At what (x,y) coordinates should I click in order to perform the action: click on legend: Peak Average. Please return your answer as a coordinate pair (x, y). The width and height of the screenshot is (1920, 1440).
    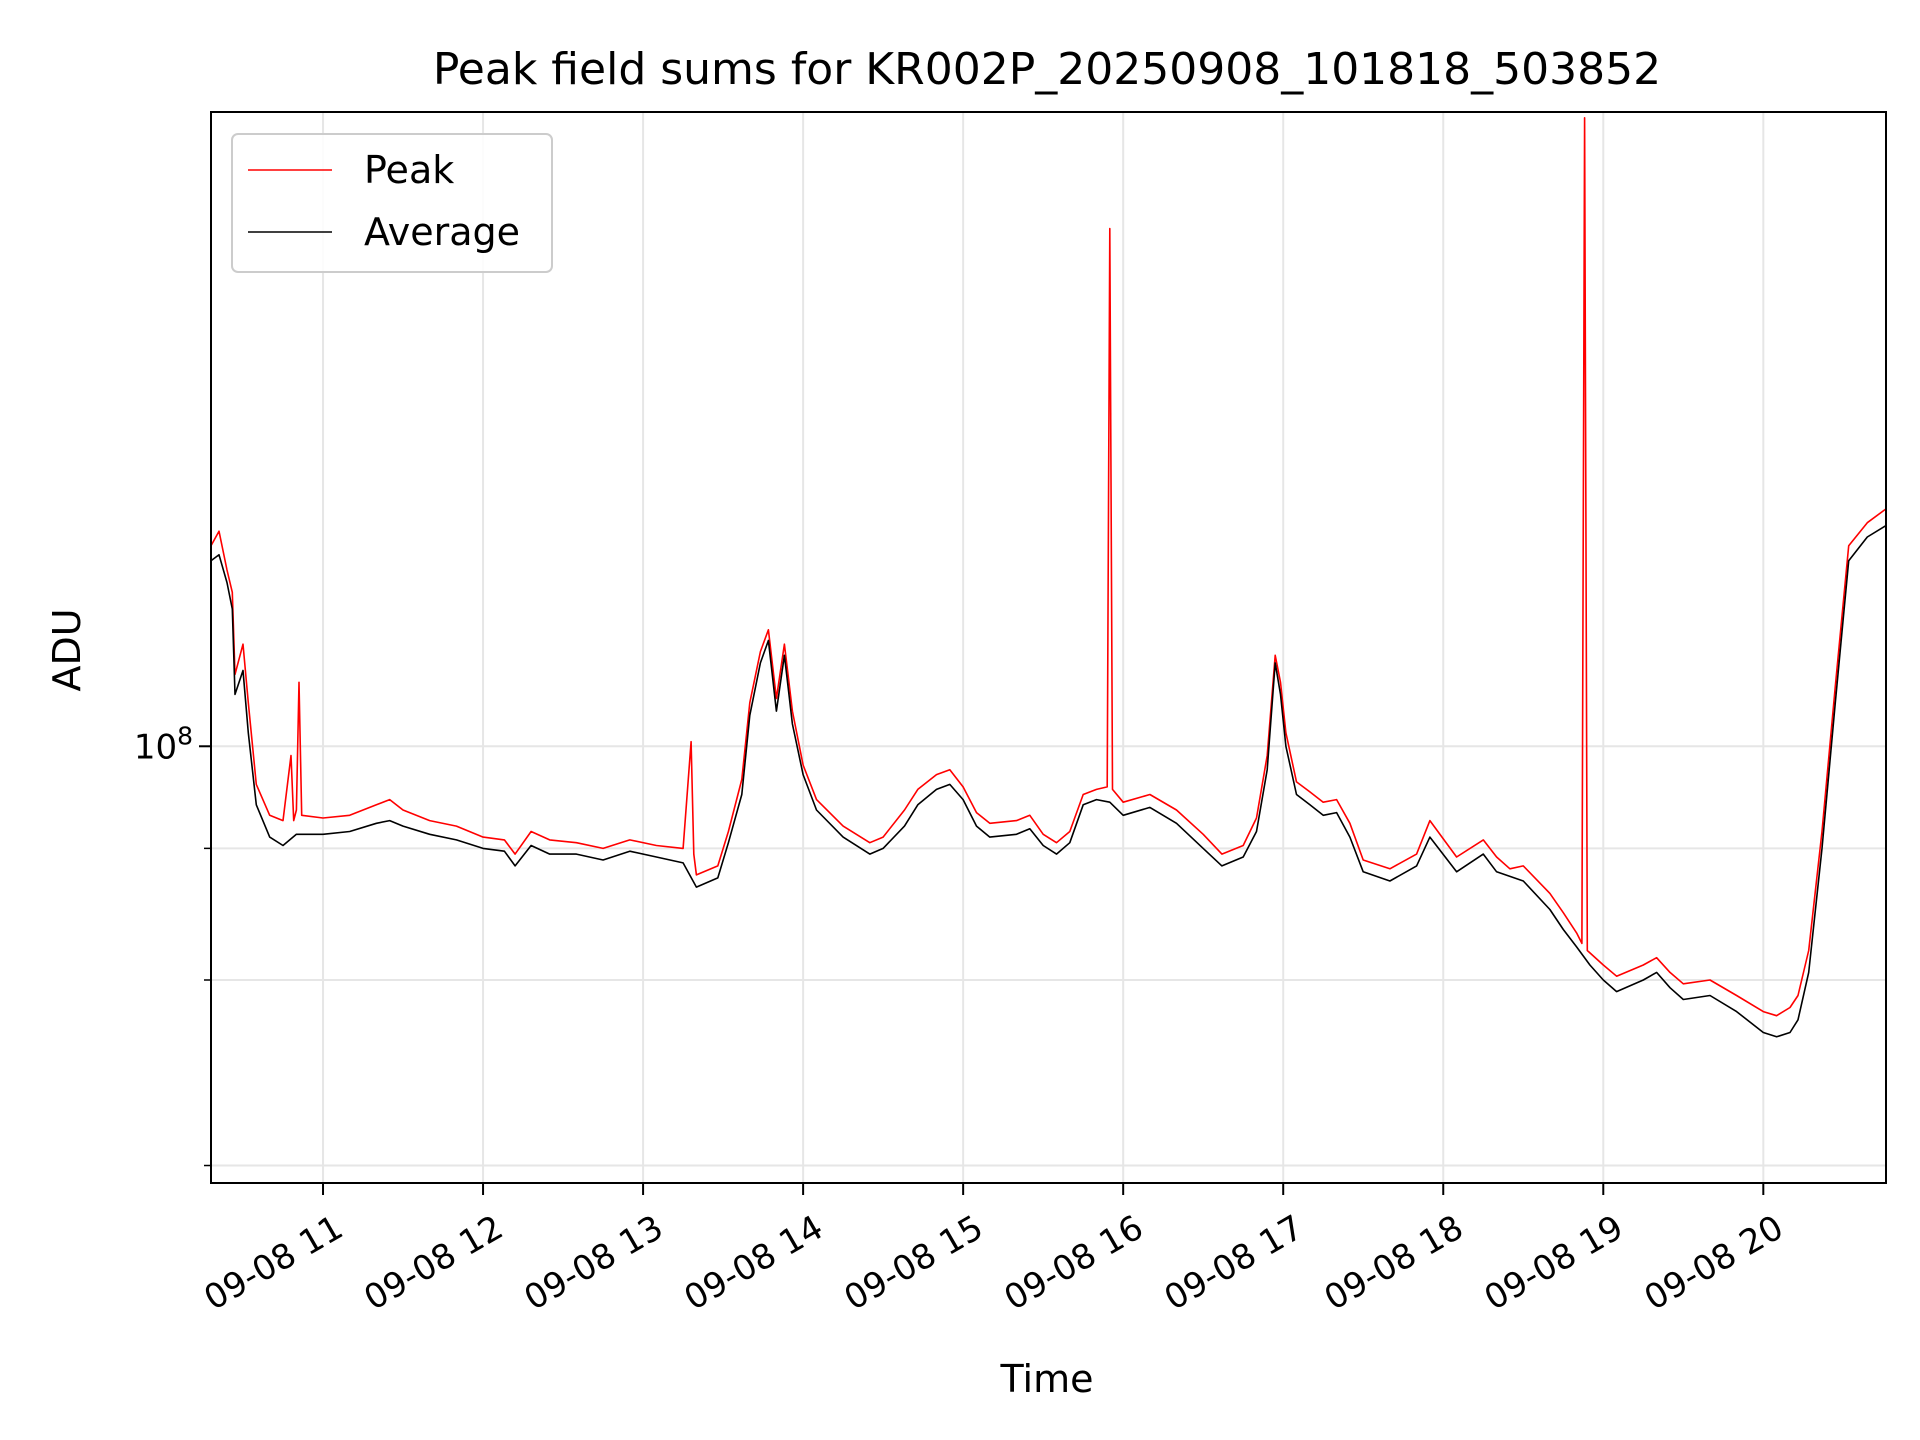
    Looking at the image, I should click on (392, 203).